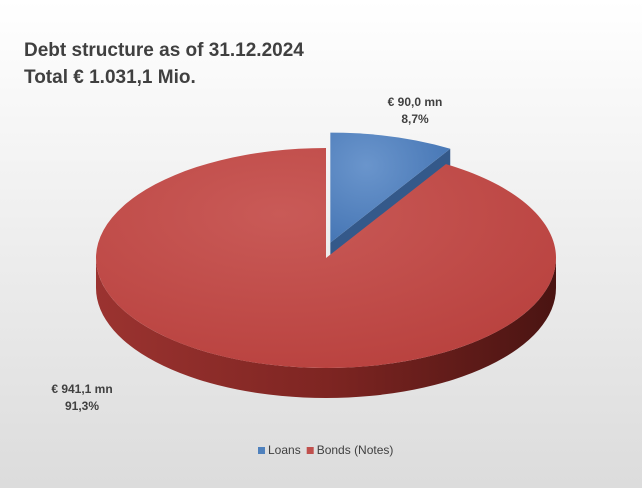  Describe the element at coordinates (81, 389) in the screenshot. I see `data-label: € 941,1 mn` at that location.